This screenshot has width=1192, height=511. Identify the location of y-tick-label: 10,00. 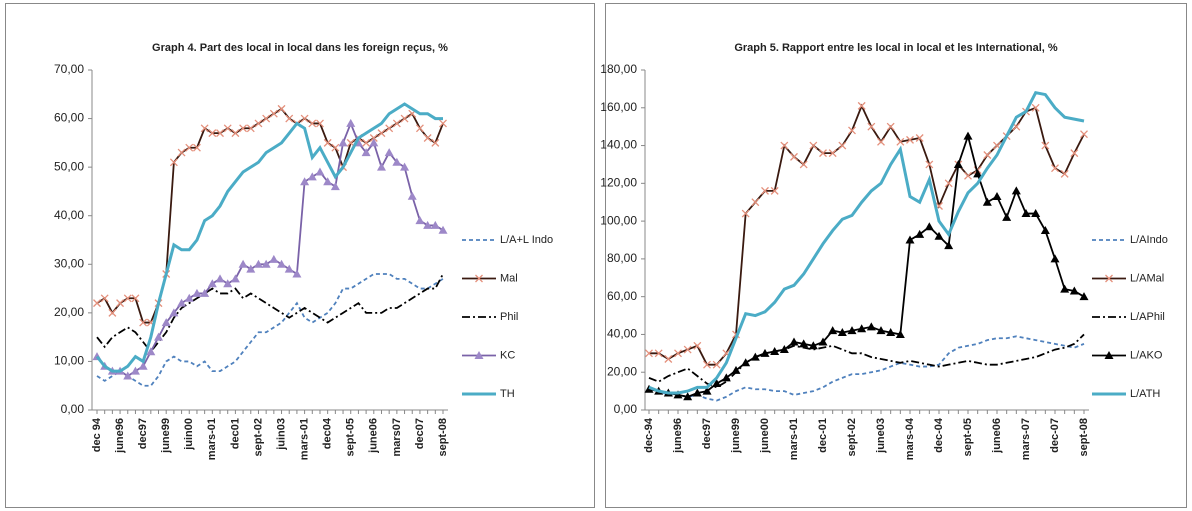
(69, 361).